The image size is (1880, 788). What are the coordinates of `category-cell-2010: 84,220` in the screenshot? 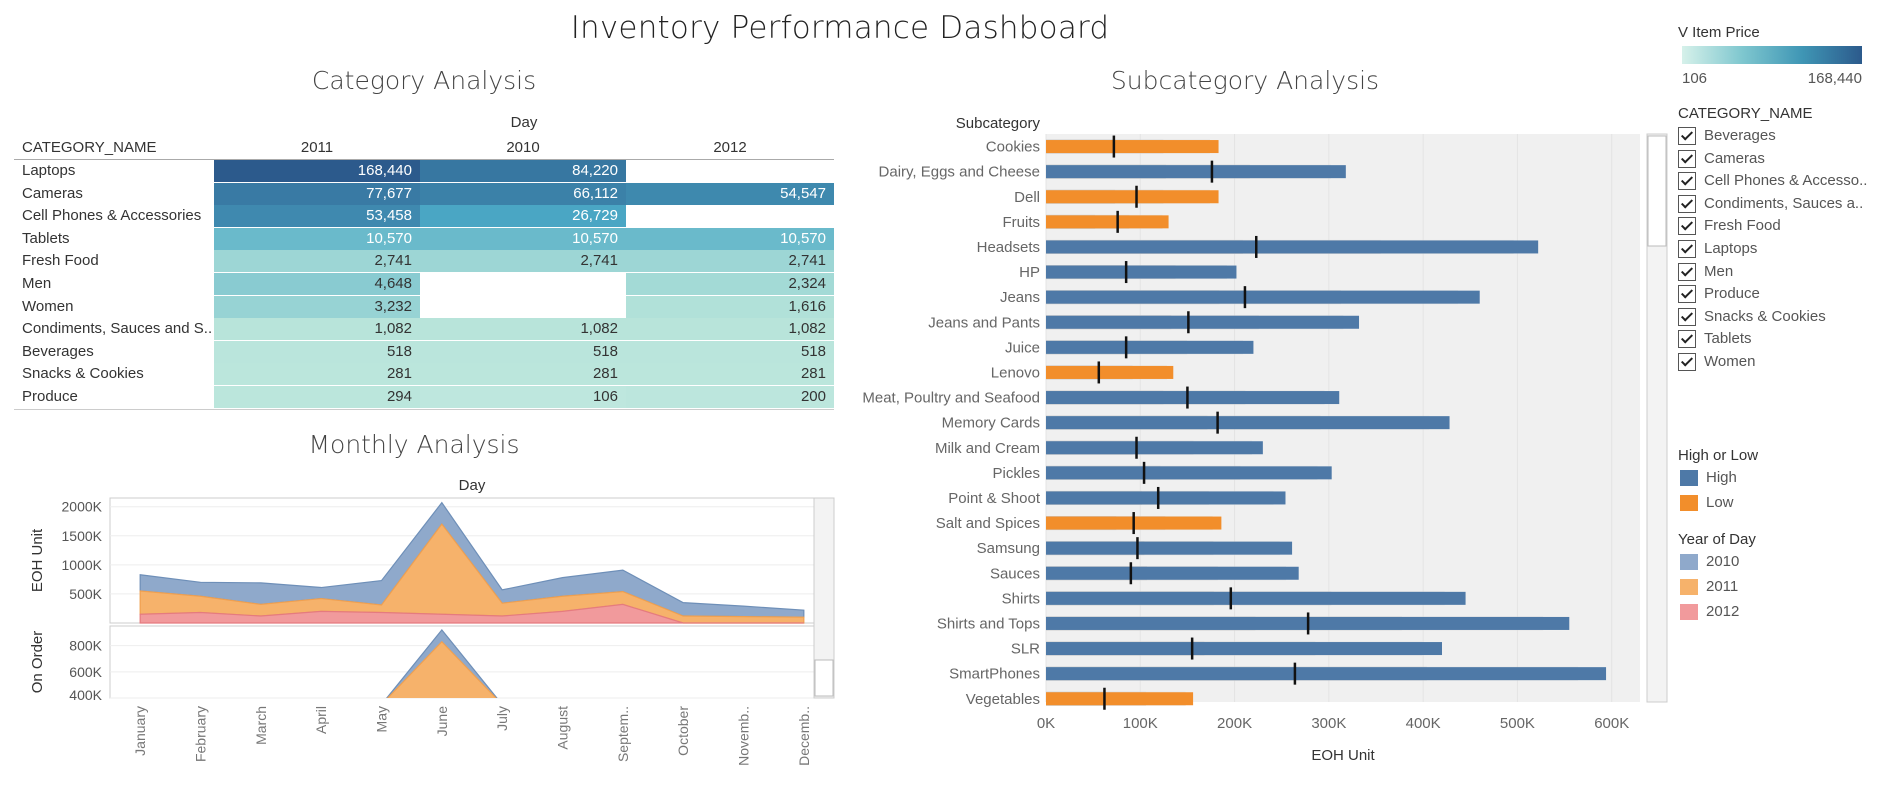 It's located at (523, 171).